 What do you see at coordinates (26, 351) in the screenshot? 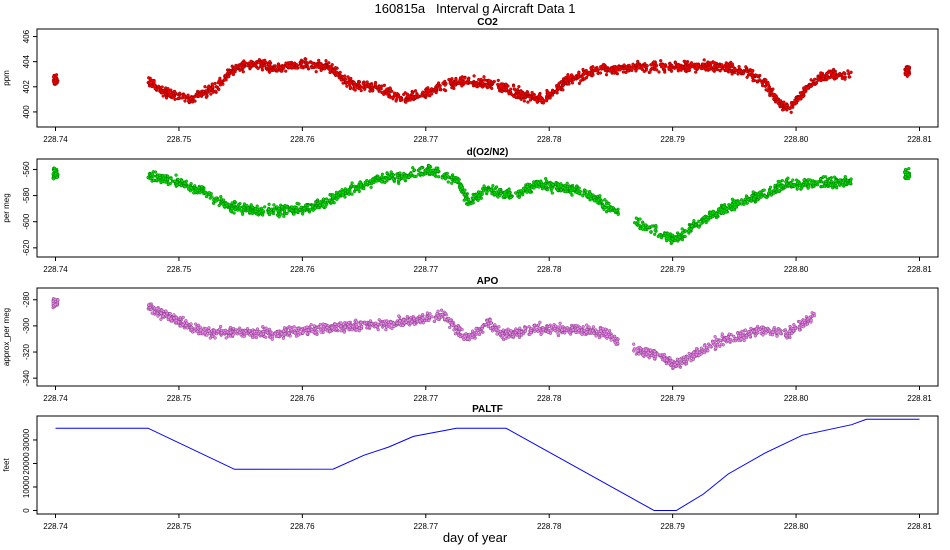
I see `y-tick-label: -320` at bounding box center [26, 351].